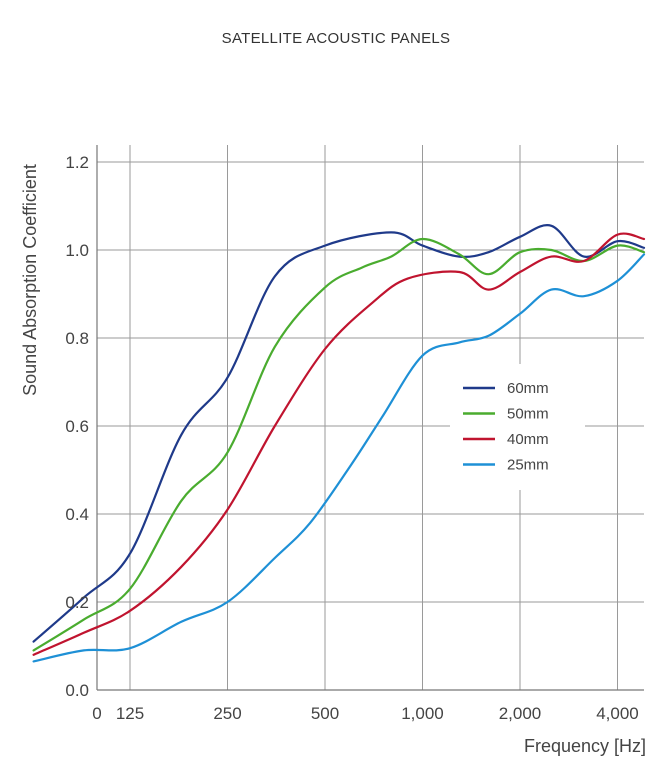 Image resolution: width=672 pixels, height=767 pixels. I want to click on y-tick-label: 0.0, so click(77, 690).